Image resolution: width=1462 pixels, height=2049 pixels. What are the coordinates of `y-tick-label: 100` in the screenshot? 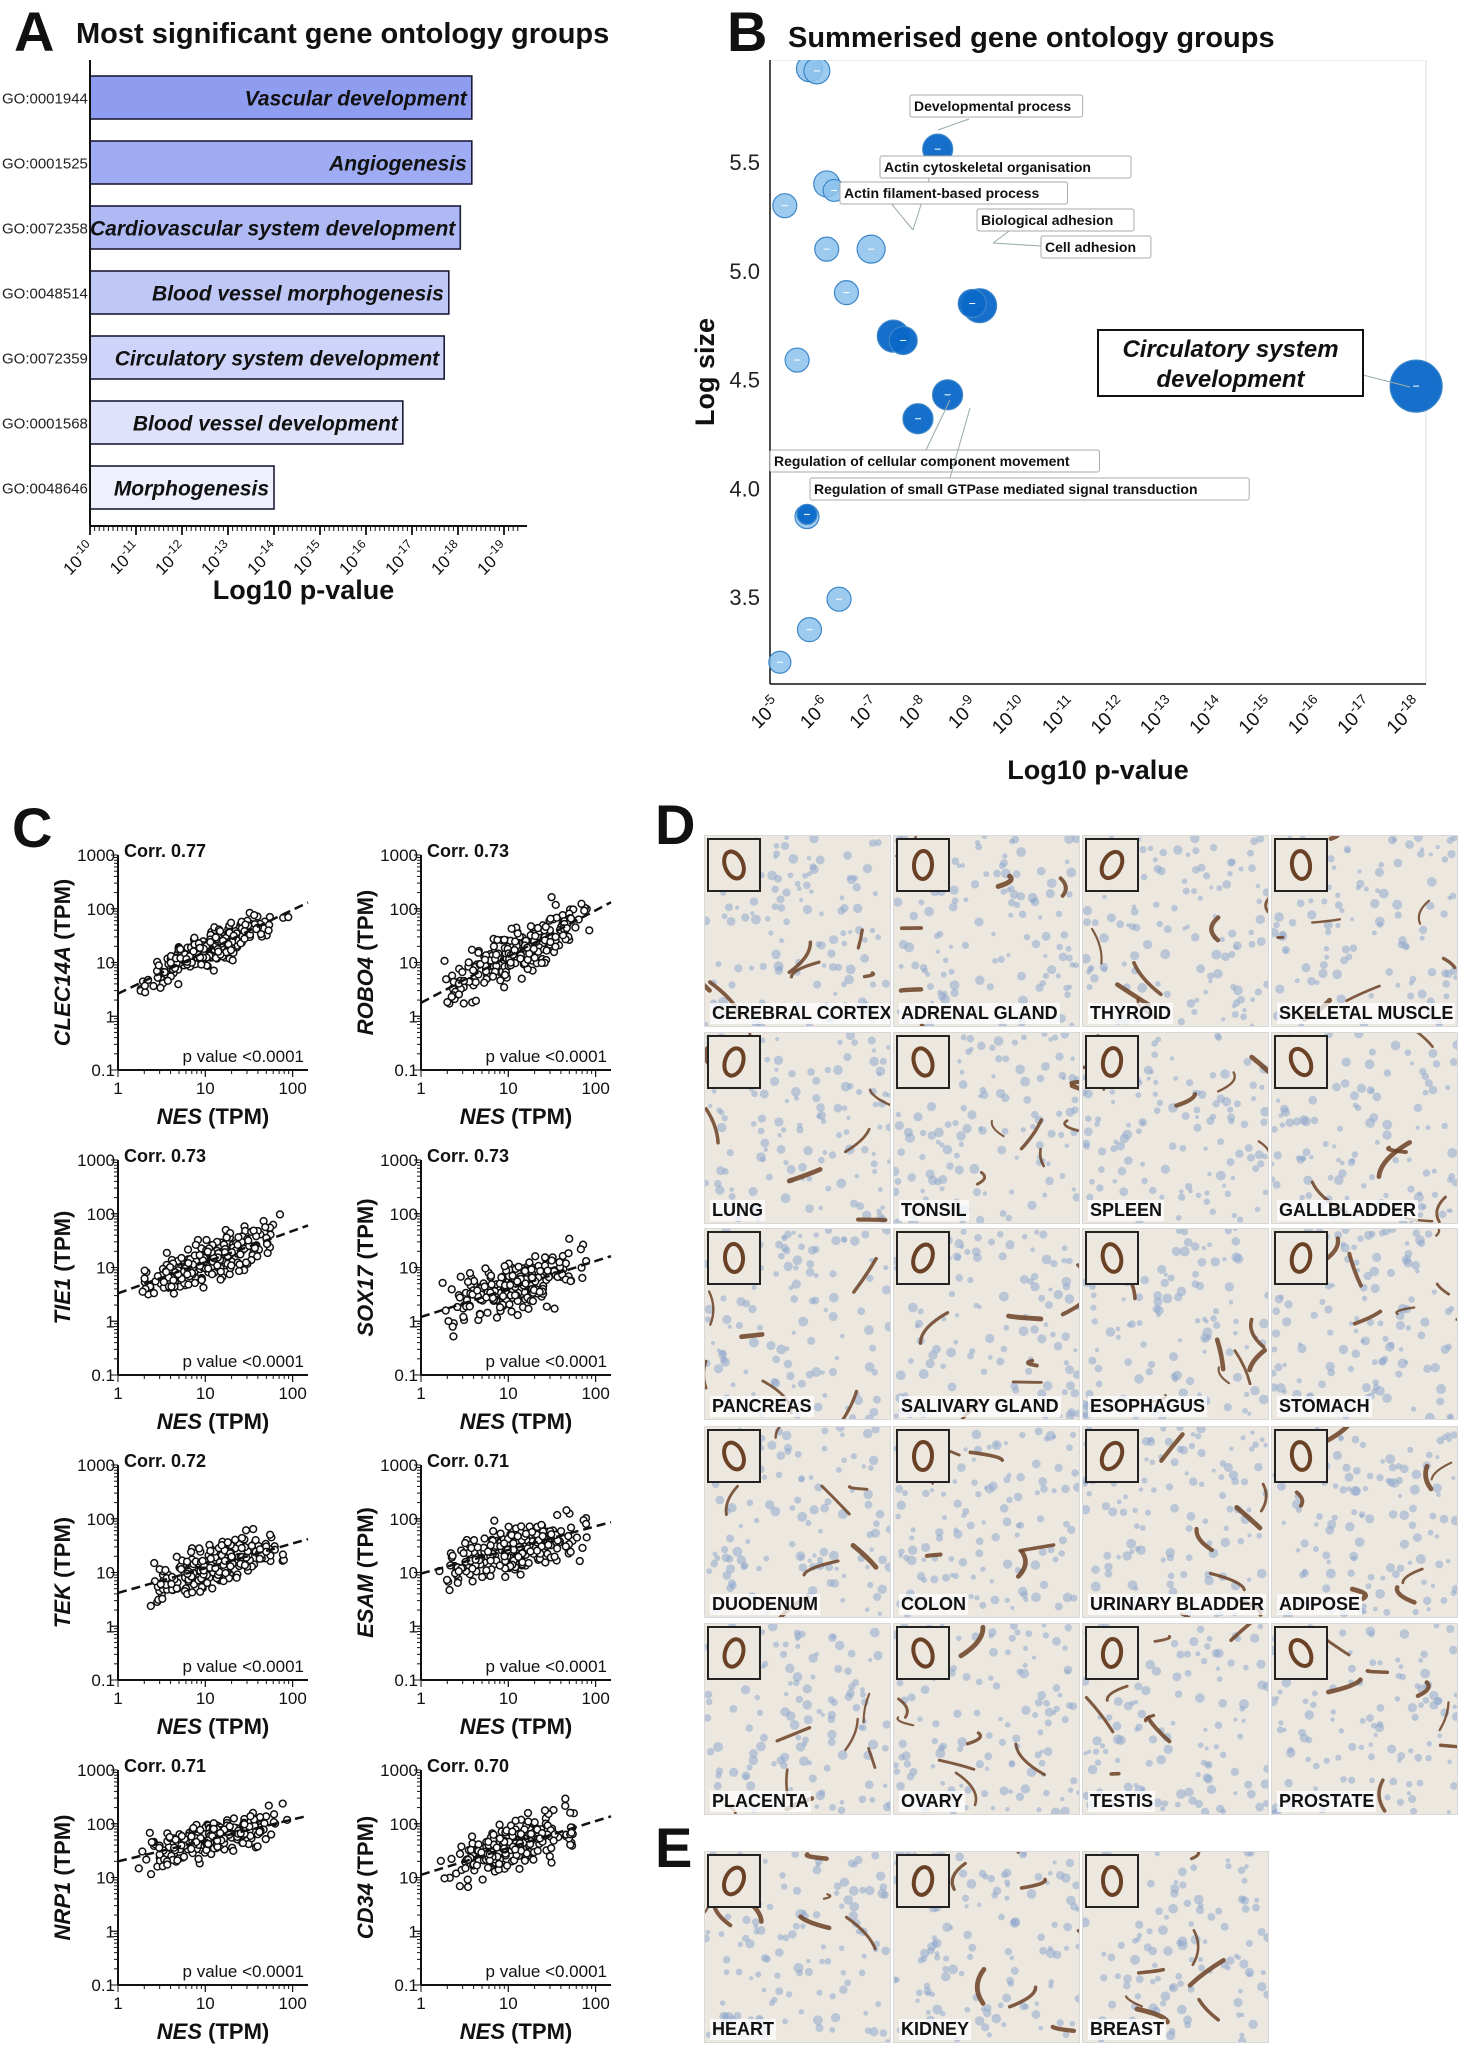 It's located at (404, 1824).